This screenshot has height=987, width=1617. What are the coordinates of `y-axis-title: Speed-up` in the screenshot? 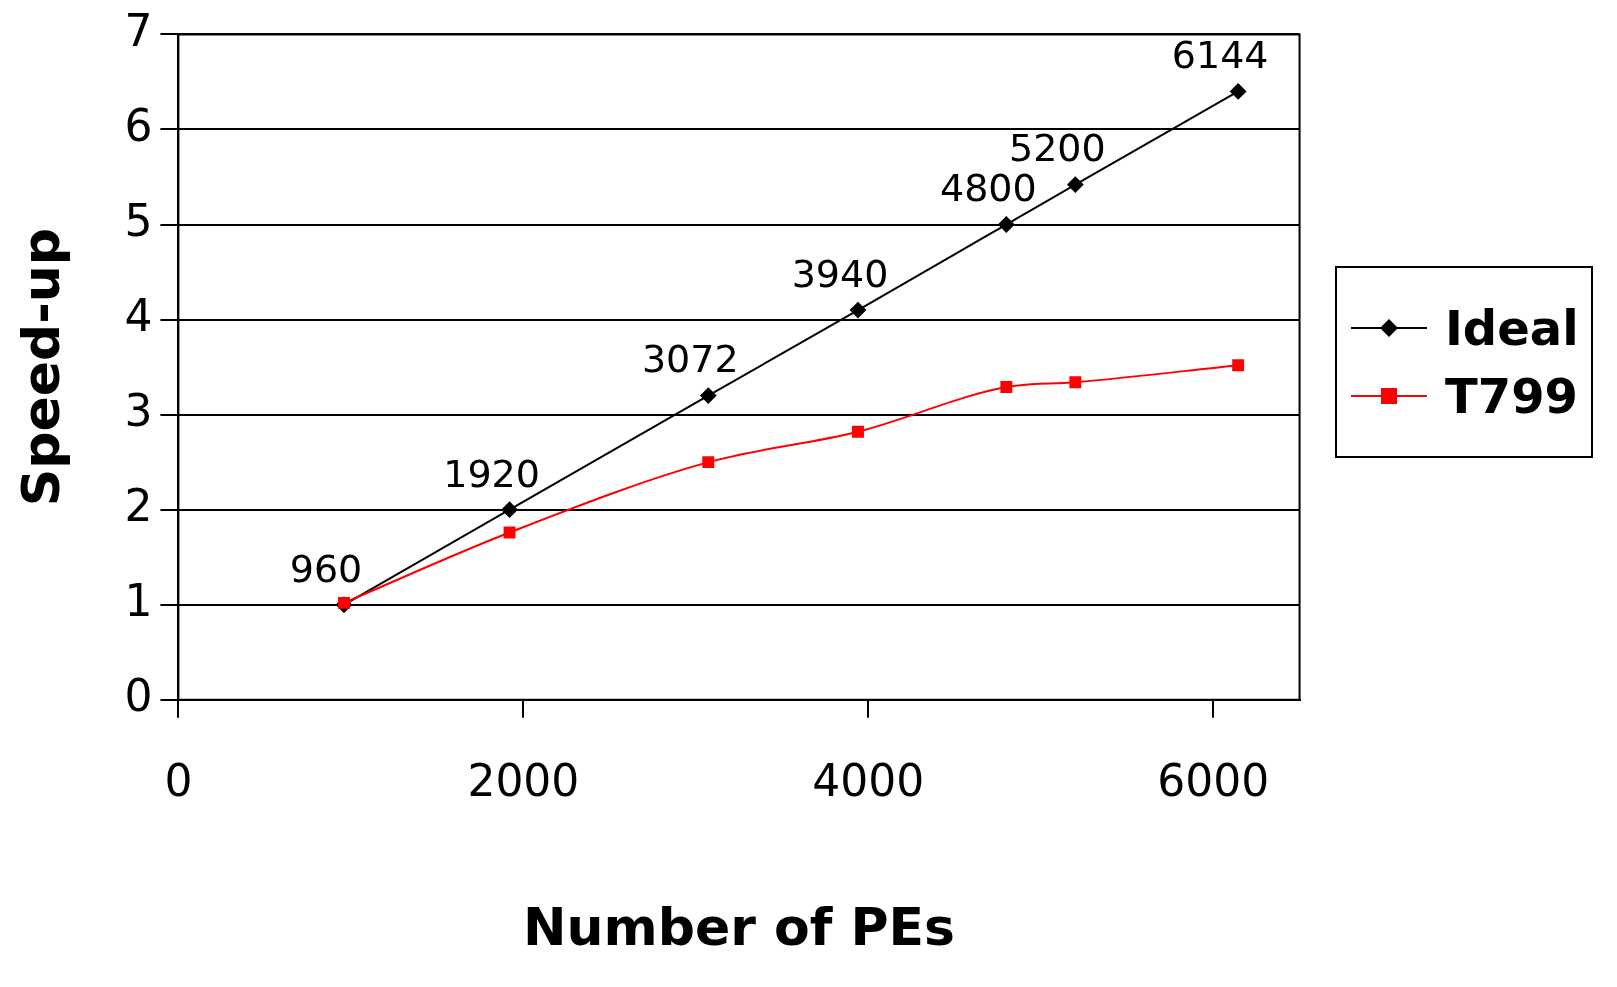 It's located at (40, 367).